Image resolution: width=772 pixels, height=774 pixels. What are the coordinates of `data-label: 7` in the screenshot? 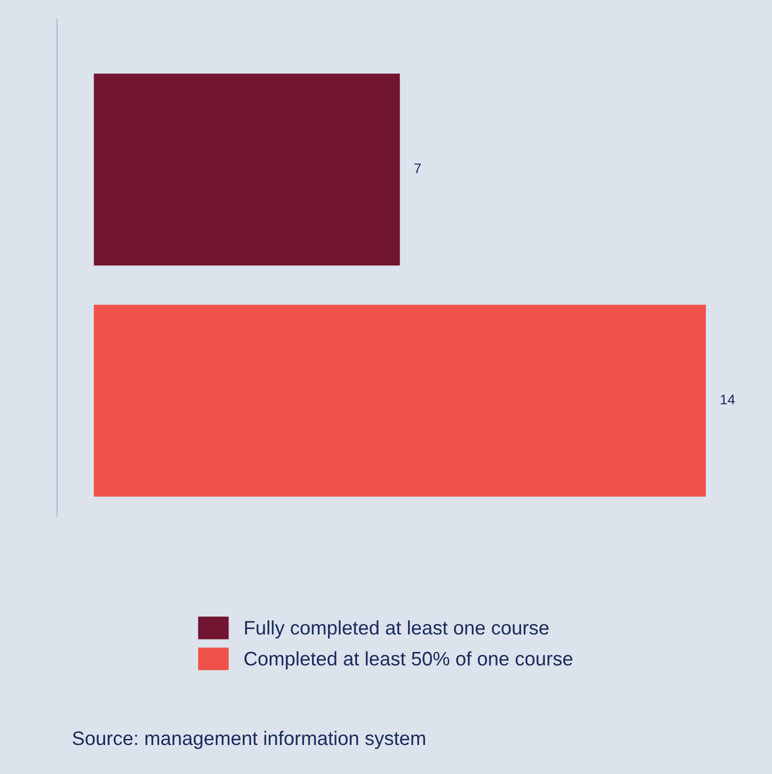 It's located at (417, 169).